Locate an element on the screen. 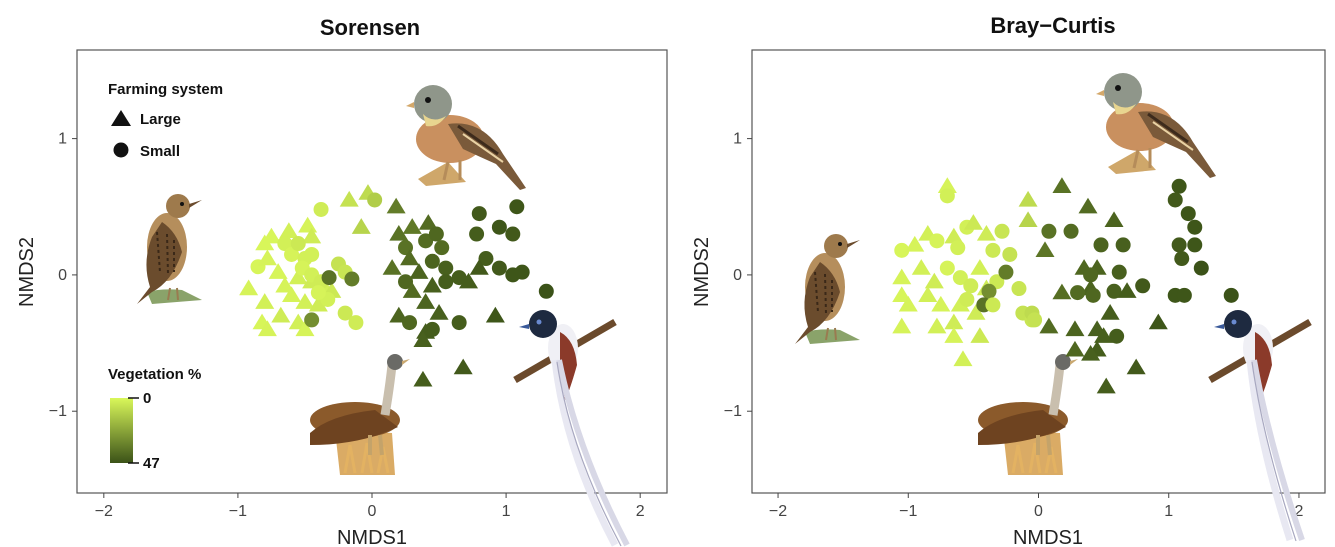  legend-item-large: Large is located at coordinates (160, 119).